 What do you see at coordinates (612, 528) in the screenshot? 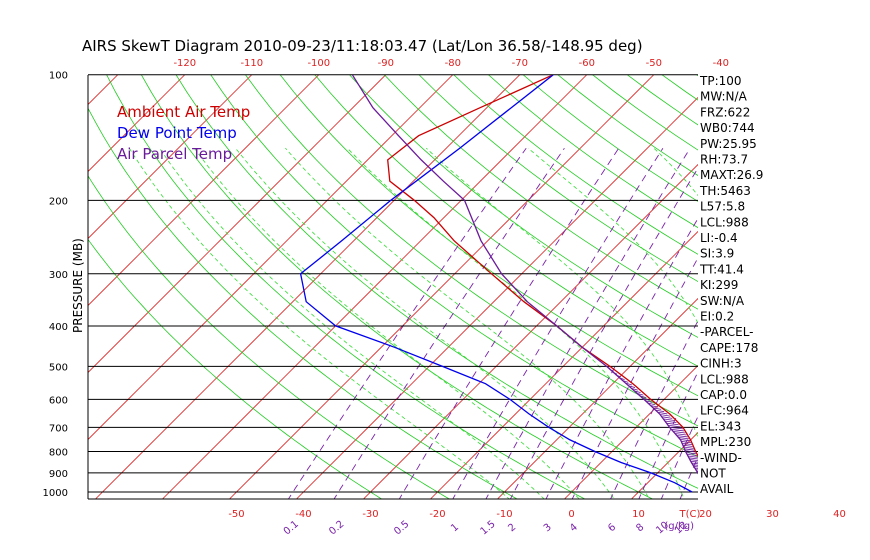
I see `mixing-ratio-label: 6` at bounding box center [612, 528].